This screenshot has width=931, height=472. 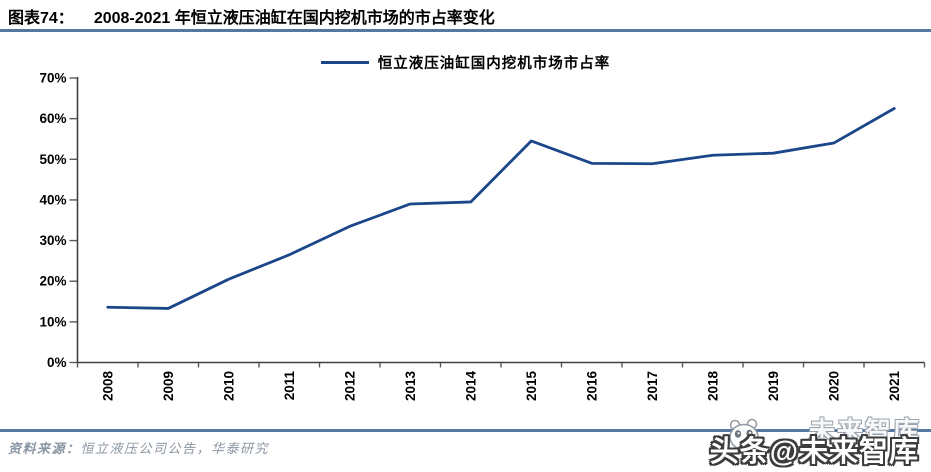 I want to click on footer-divider, so click(x=465, y=430).